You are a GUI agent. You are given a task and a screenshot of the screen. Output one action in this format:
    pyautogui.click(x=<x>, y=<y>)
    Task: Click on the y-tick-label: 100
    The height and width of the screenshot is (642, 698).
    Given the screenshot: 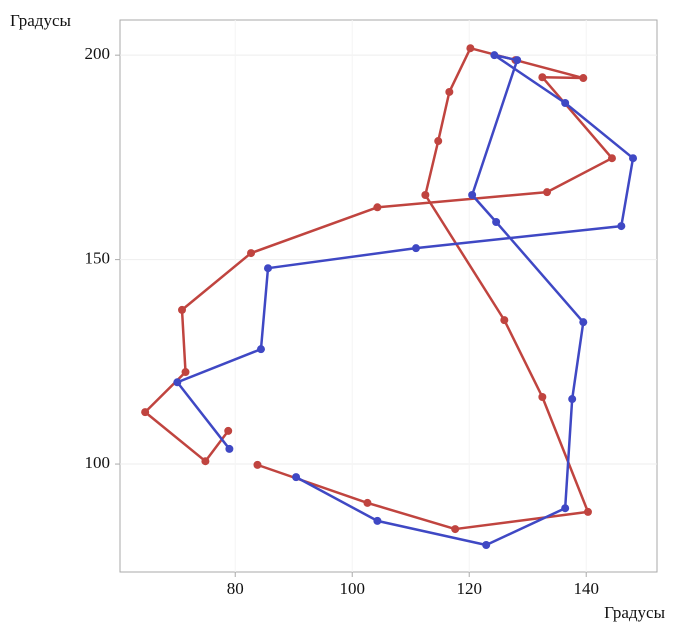 What is the action you would take?
    pyautogui.click(x=98, y=462)
    